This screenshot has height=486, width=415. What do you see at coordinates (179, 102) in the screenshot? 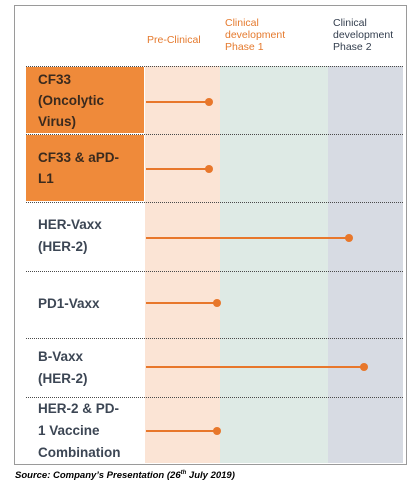
I see `progress-bar-cf33` at bounding box center [179, 102].